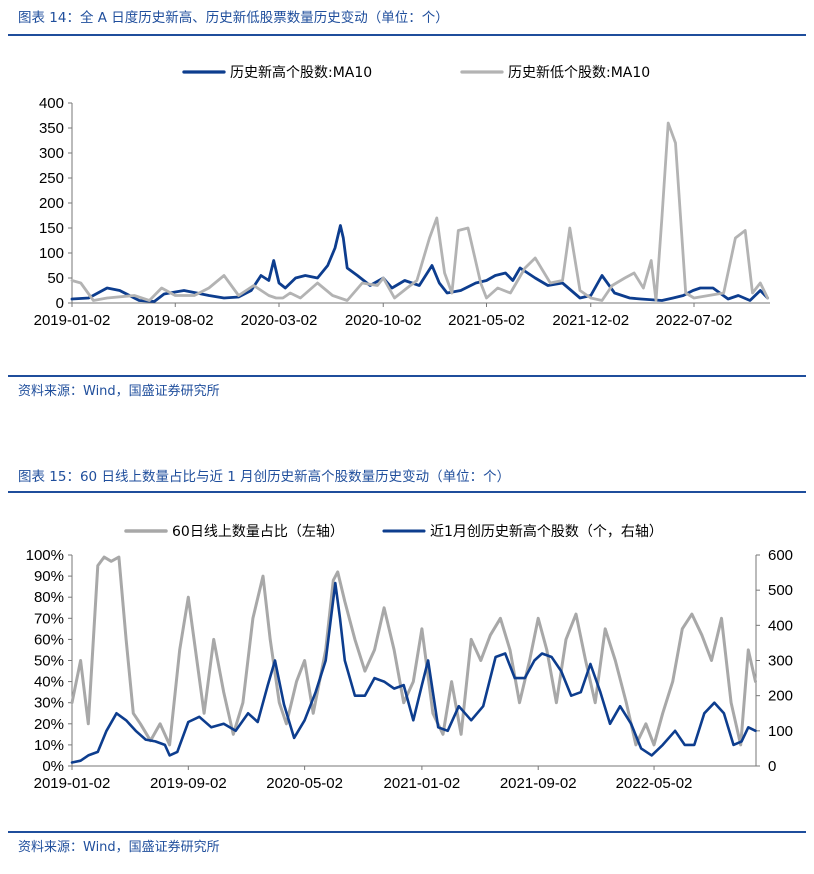  Describe the element at coordinates (546, 531) in the screenshot. I see `legend-label-2: 近1月创历史新高个股数（个，右轴）` at that location.